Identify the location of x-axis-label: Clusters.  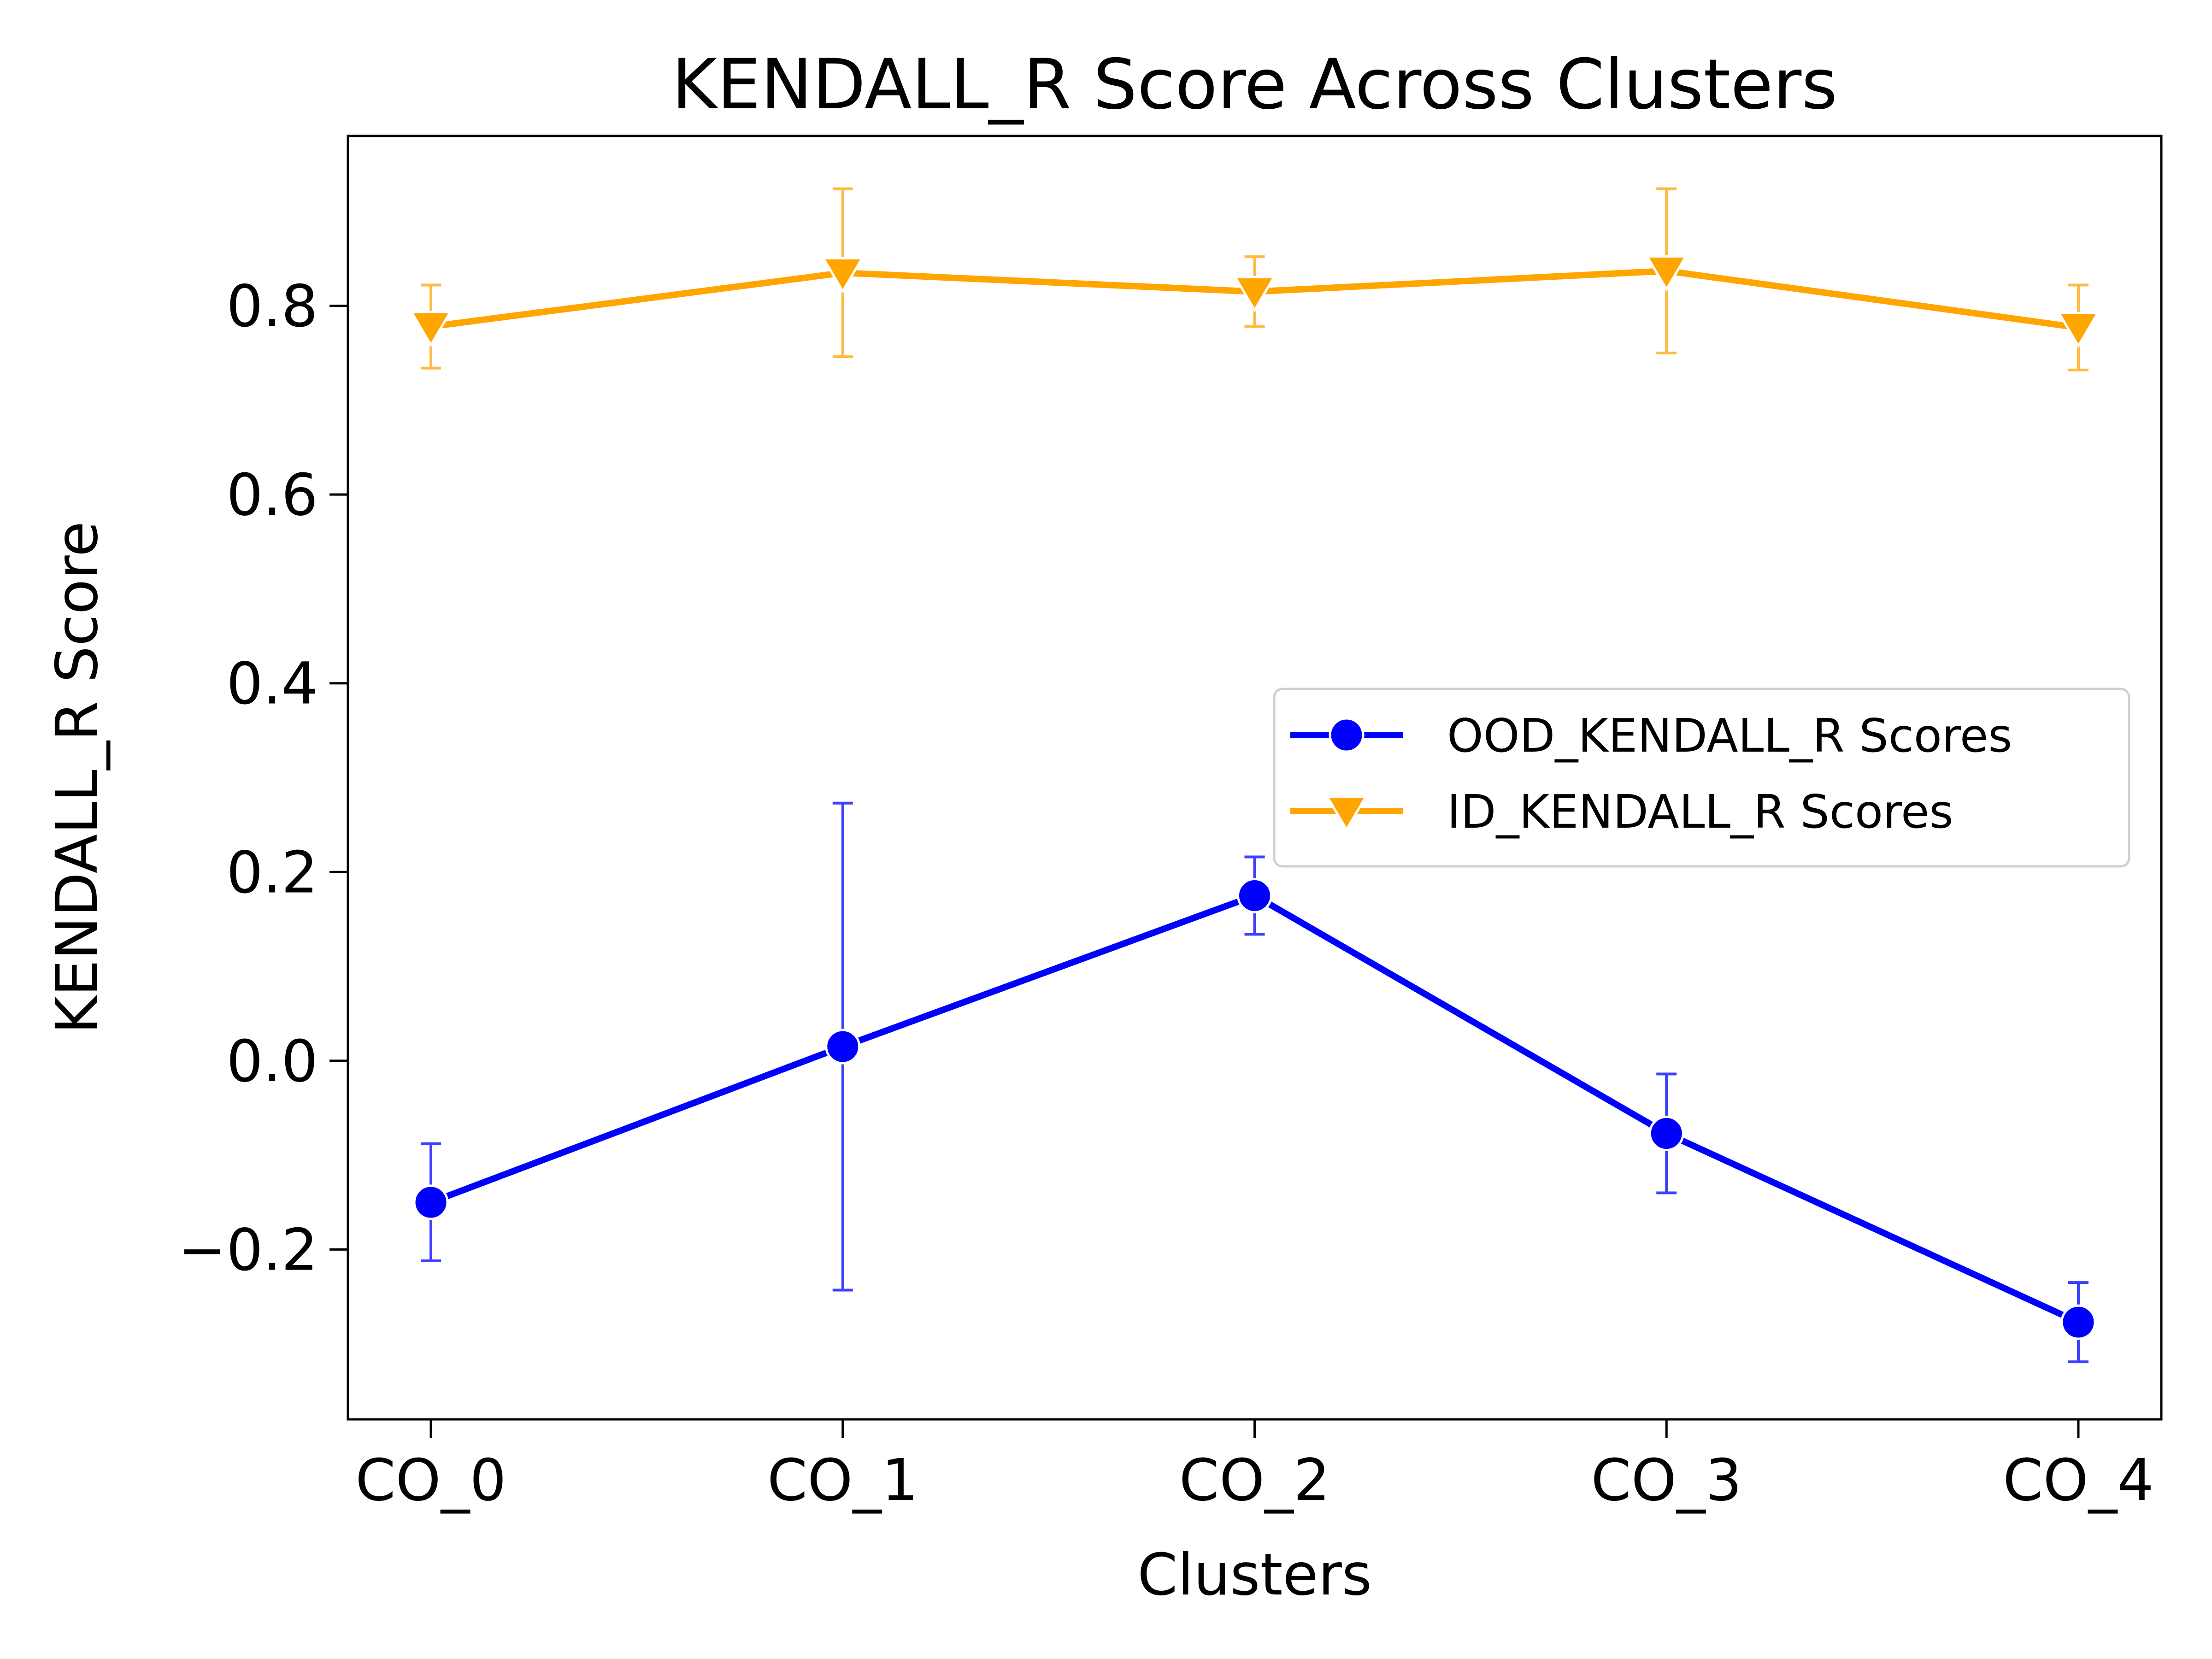
(1254, 1574).